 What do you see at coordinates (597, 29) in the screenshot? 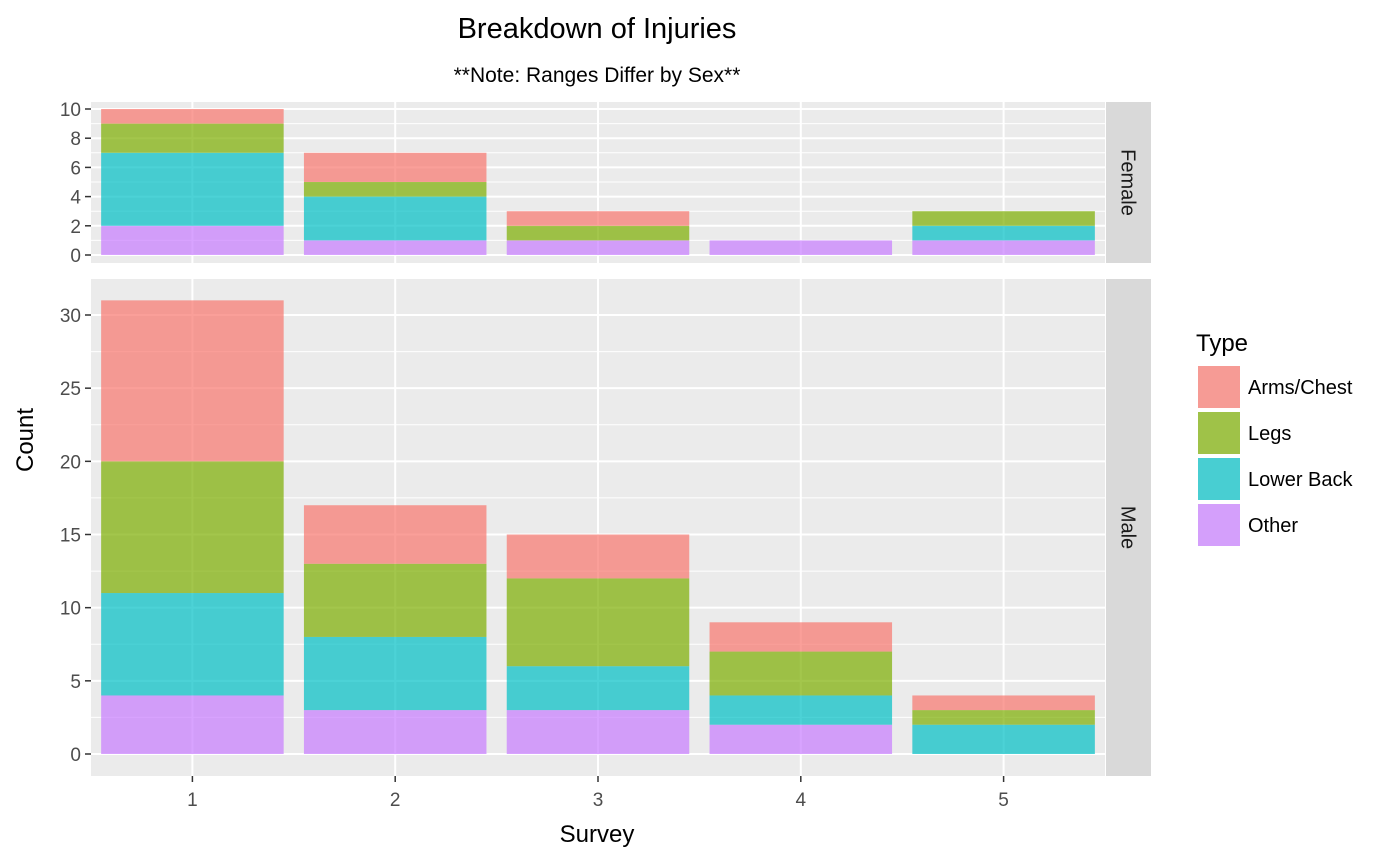
I see `chart-title: Breakdown of Injuries` at bounding box center [597, 29].